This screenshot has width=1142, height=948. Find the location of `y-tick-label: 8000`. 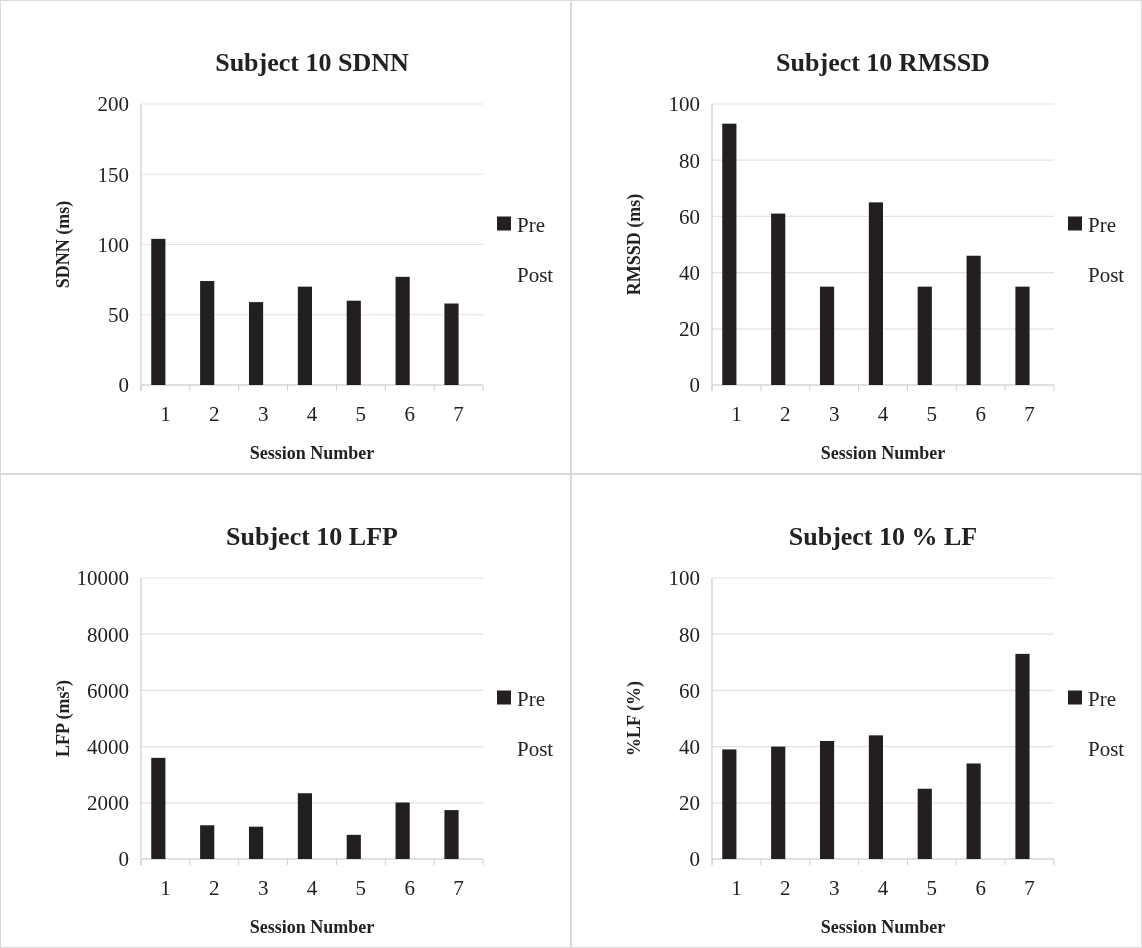

y-tick-label: 8000 is located at coordinates (108, 634).